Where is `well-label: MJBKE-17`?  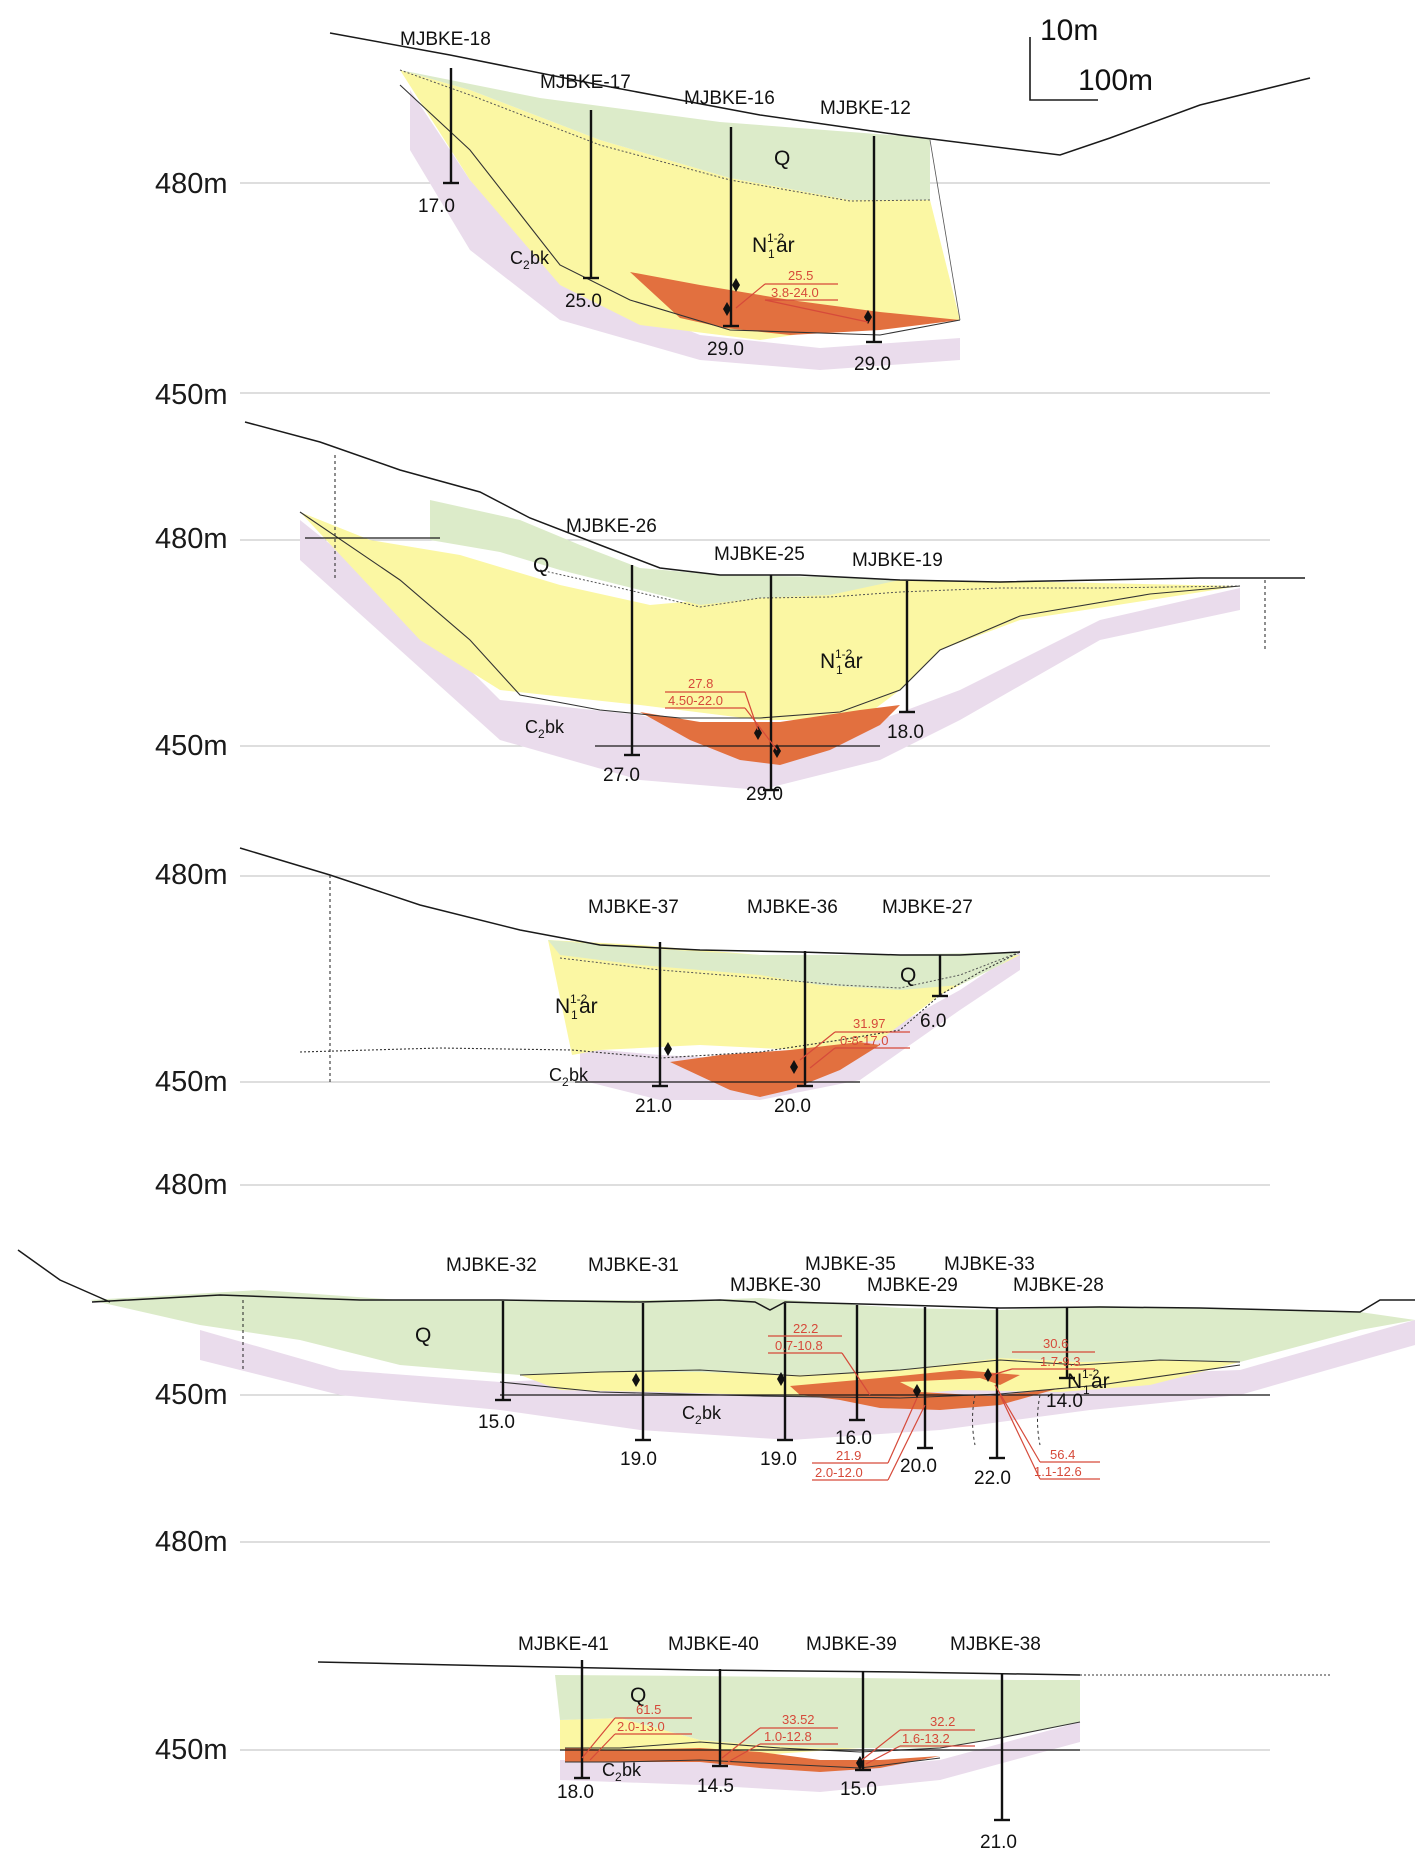 well-label: MJBKE-17 is located at coordinates (585, 82).